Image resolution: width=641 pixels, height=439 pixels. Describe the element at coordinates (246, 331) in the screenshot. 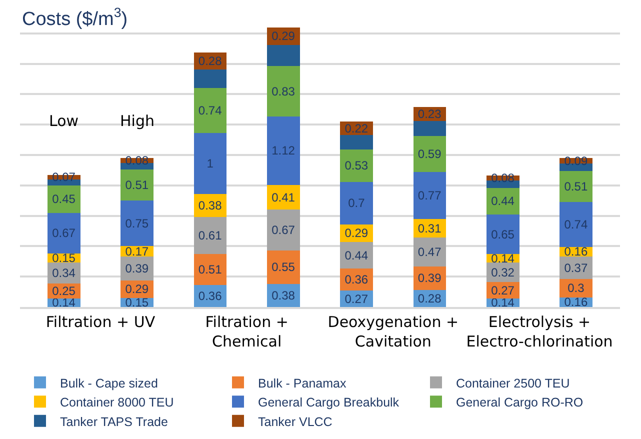

I see `x-tick-label: Filtration + Chemical` at that location.